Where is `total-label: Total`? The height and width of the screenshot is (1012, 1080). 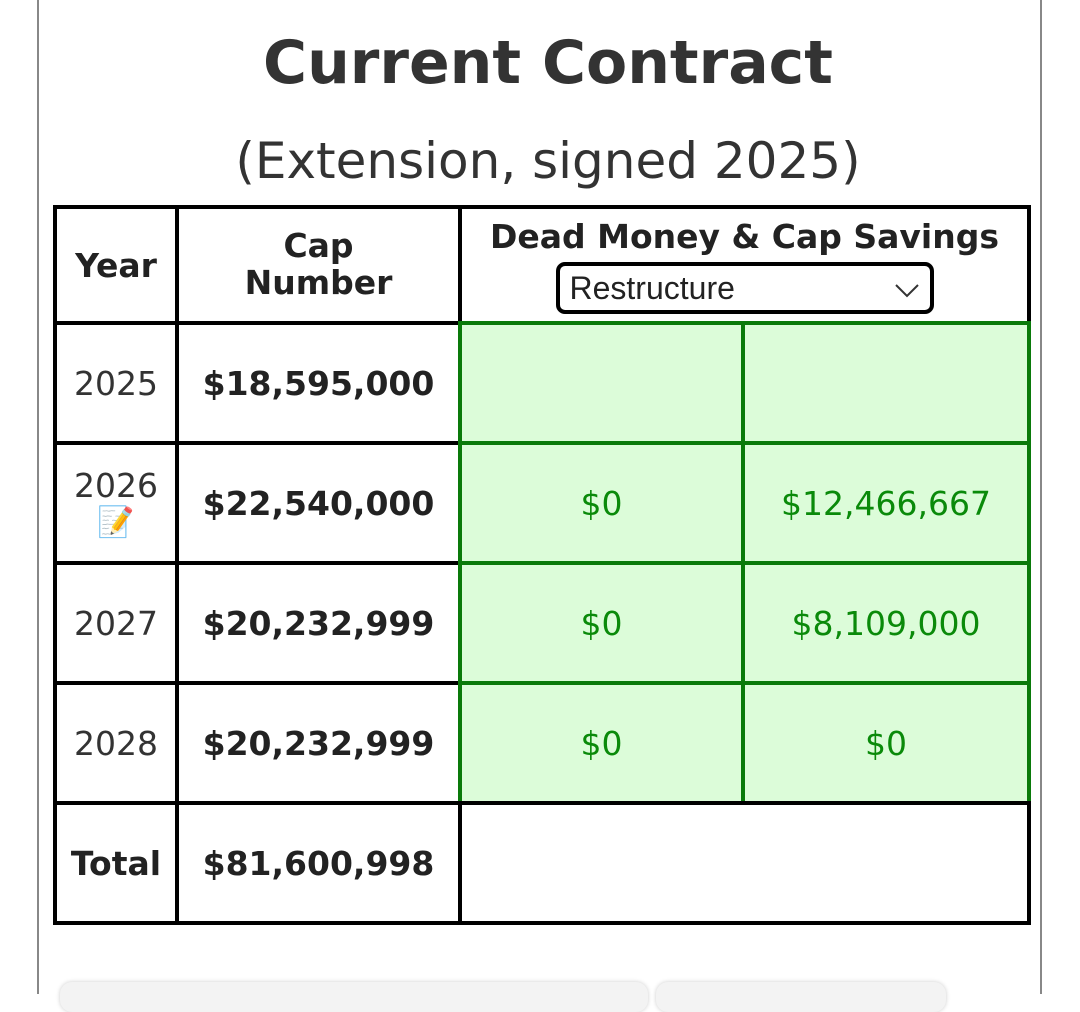 total-label: Total is located at coordinates (116, 863).